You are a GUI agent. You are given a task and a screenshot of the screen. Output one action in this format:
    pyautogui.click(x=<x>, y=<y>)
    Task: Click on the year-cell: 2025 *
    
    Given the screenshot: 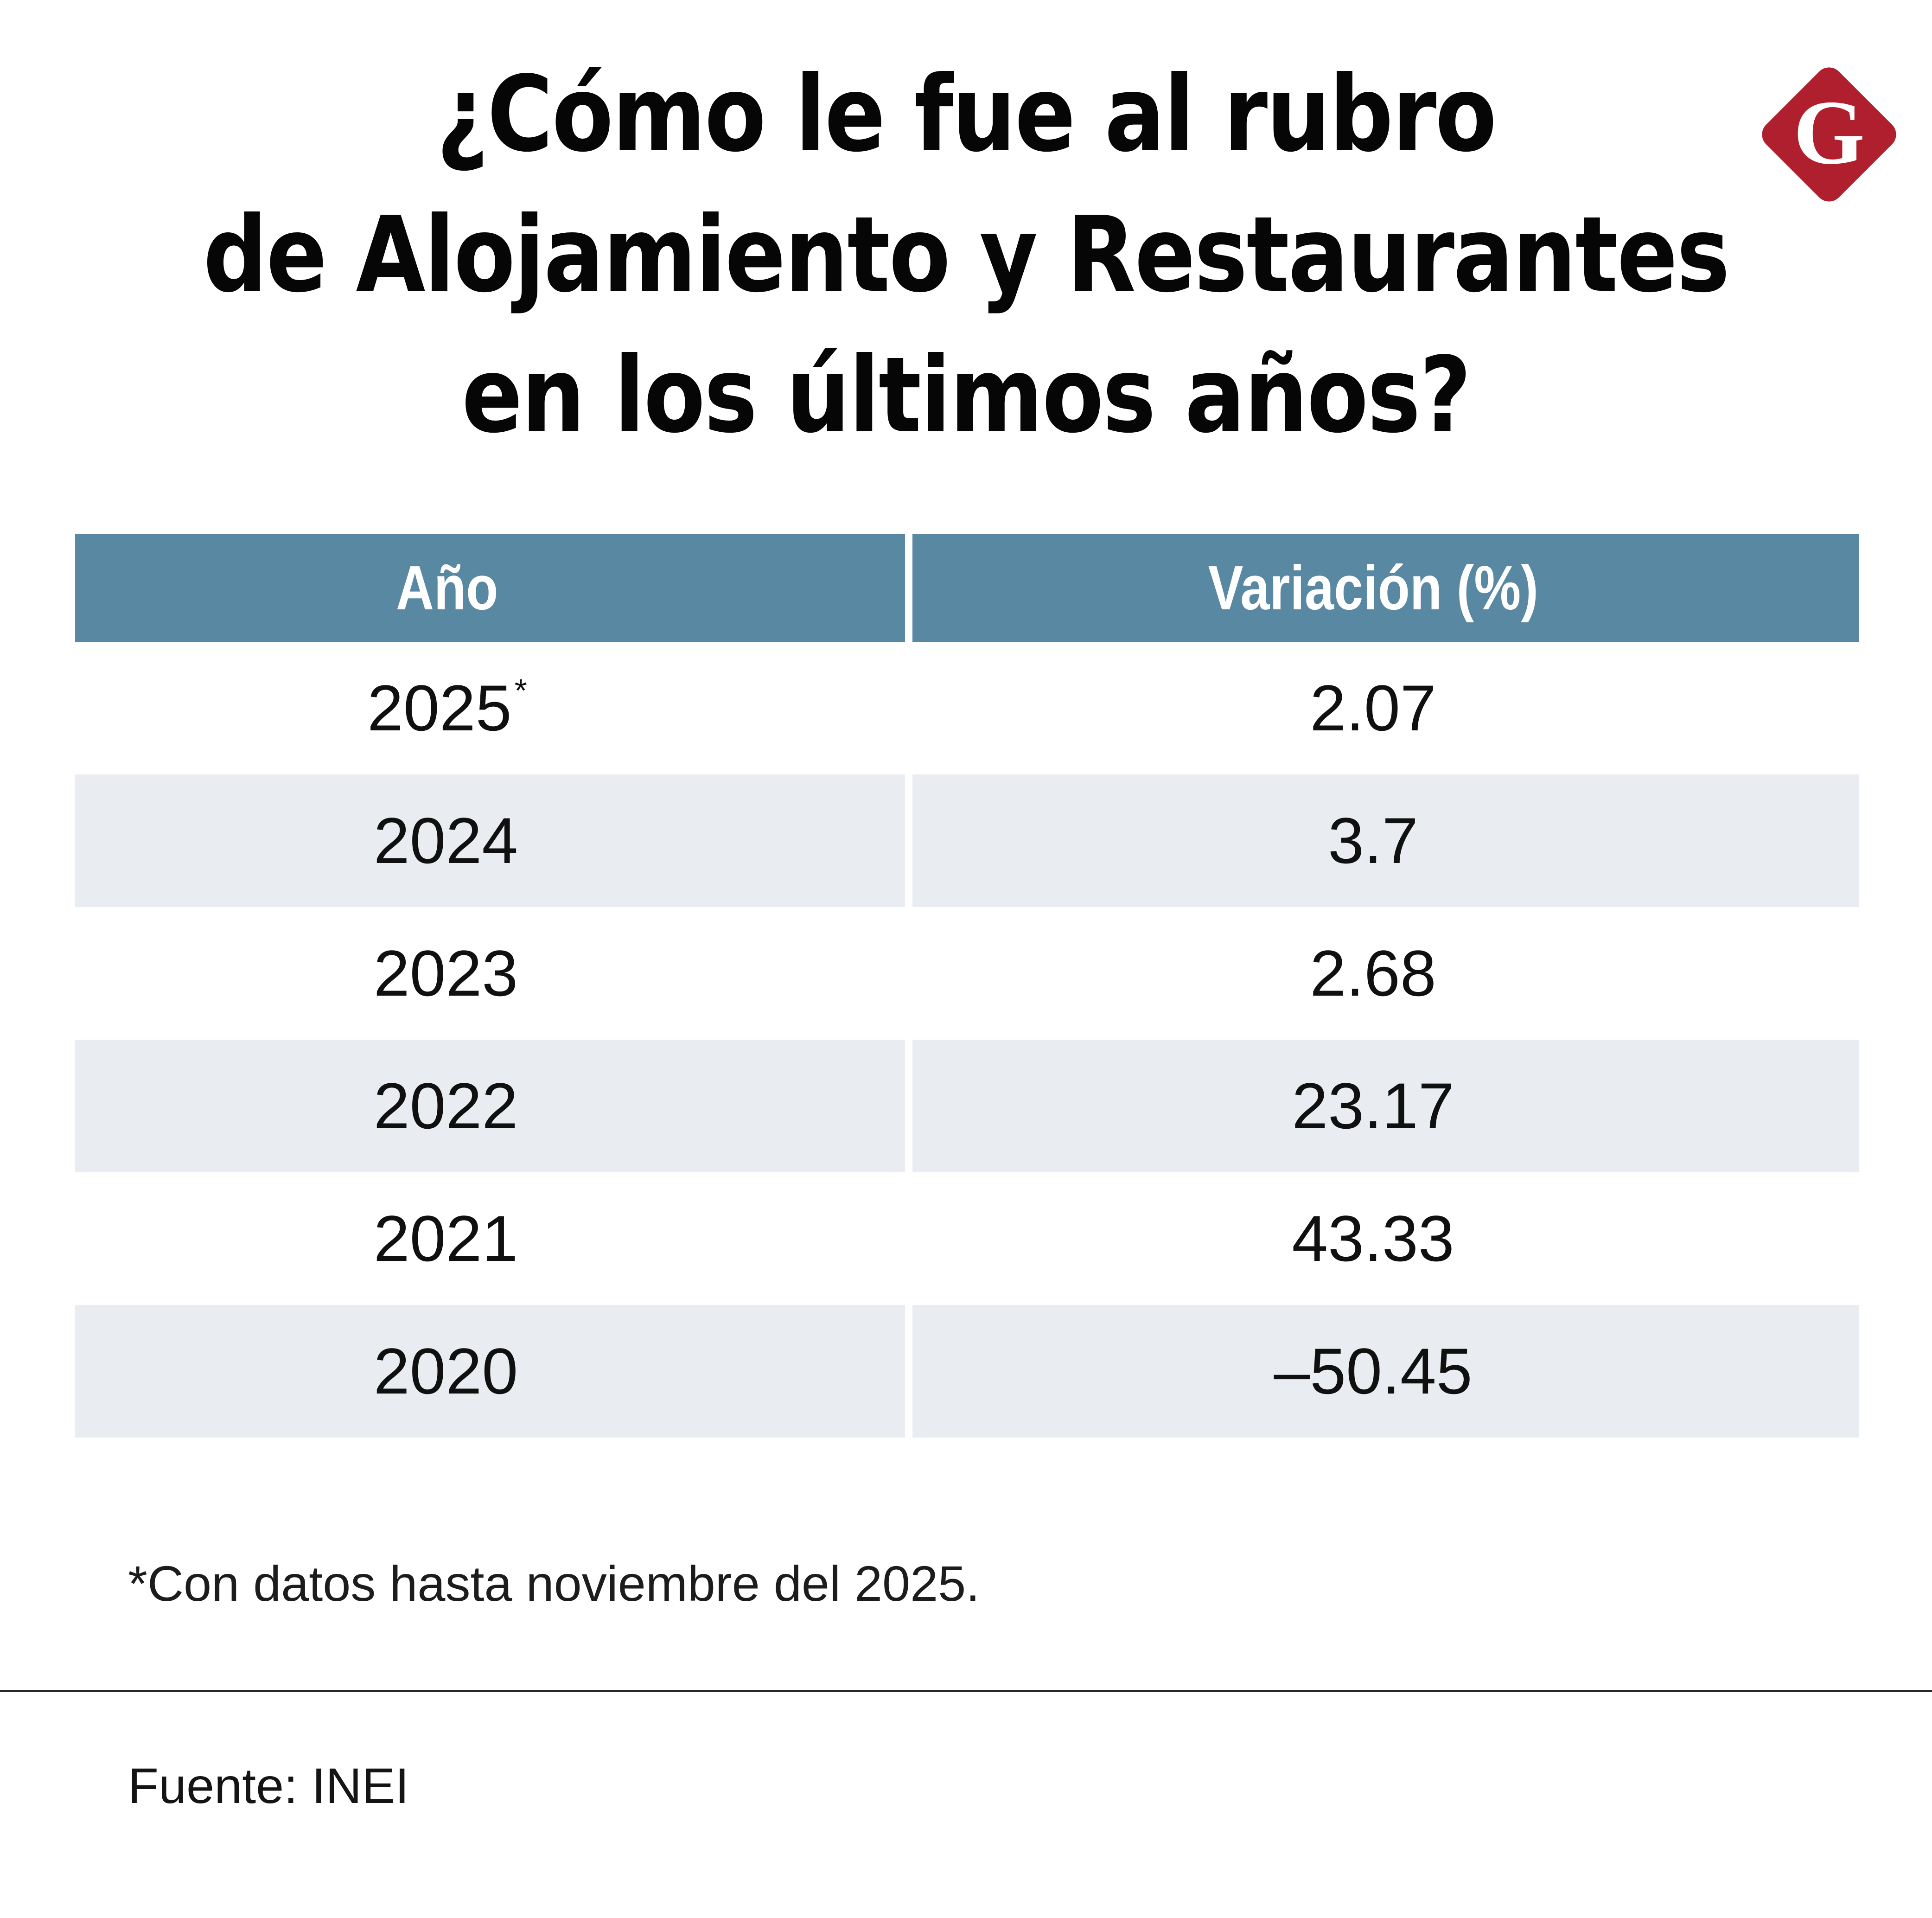 What is the action you would take?
    pyautogui.click(x=447, y=707)
    